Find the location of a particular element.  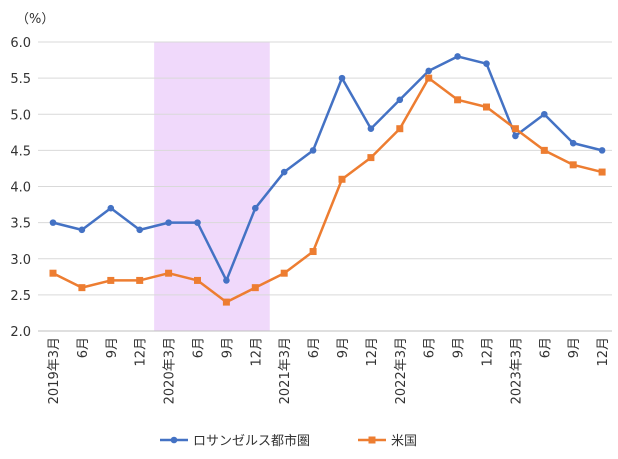

legend: ロサンゼルス都市圏 米国 is located at coordinates (288, 441).